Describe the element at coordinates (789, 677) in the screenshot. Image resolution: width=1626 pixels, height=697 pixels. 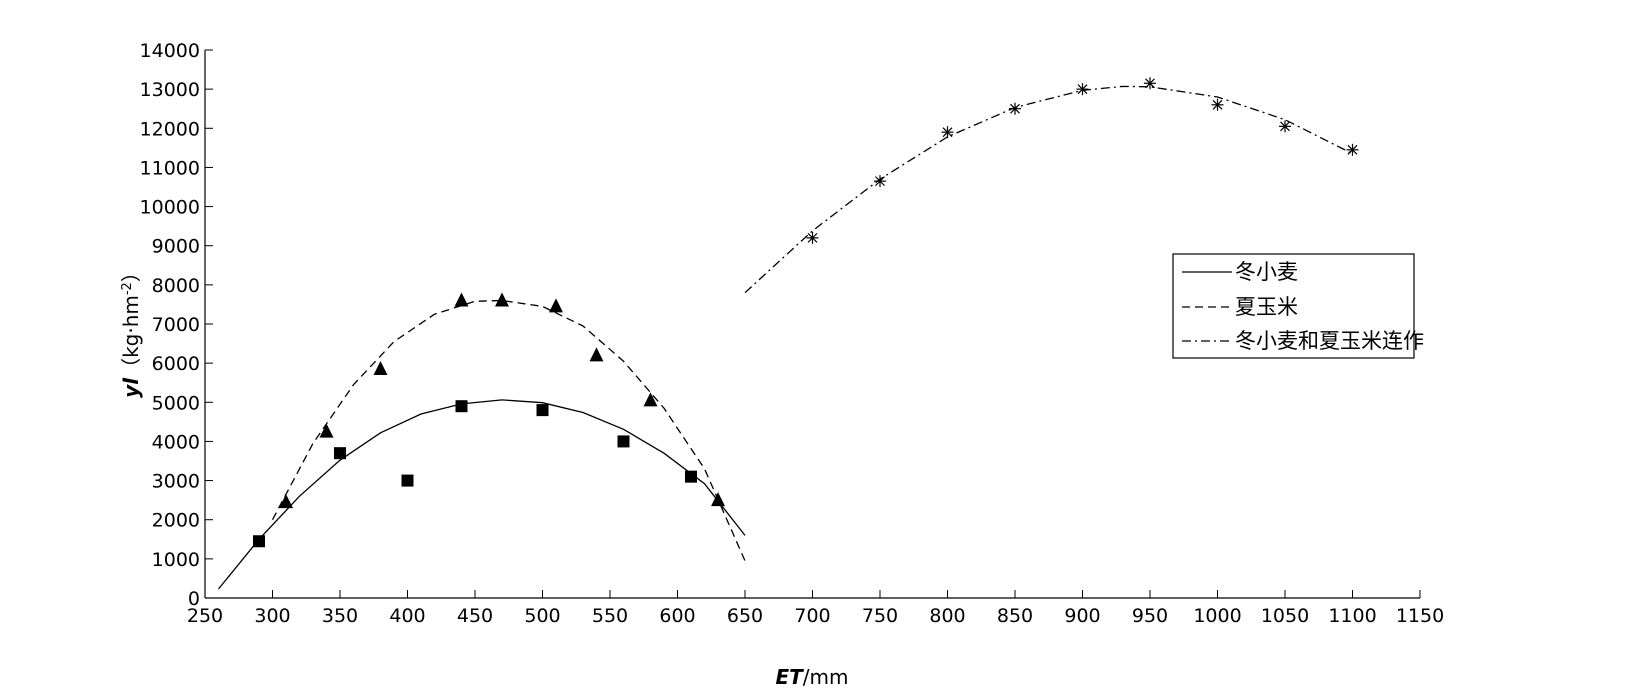
I see `x-axis-symbol: ET` at that location.